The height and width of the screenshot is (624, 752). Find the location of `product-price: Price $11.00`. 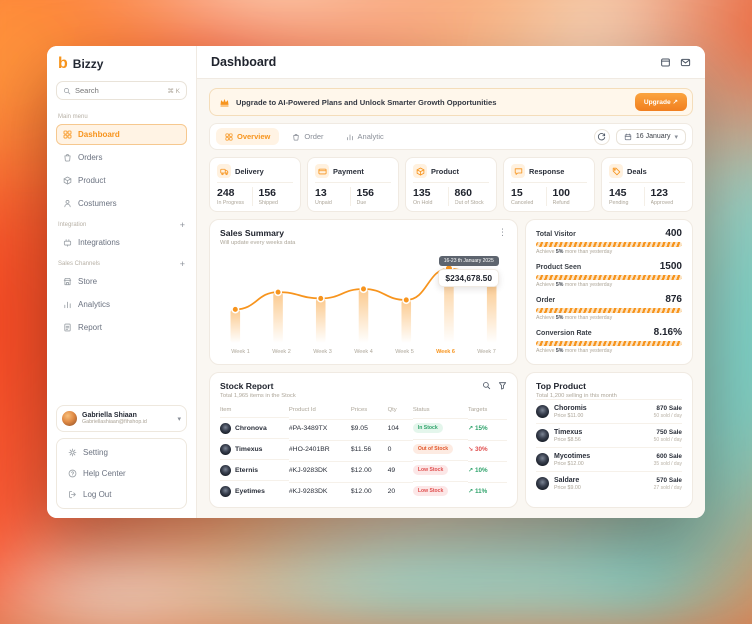

product-price: Price $11.00 is located at coordinates (569, 415).